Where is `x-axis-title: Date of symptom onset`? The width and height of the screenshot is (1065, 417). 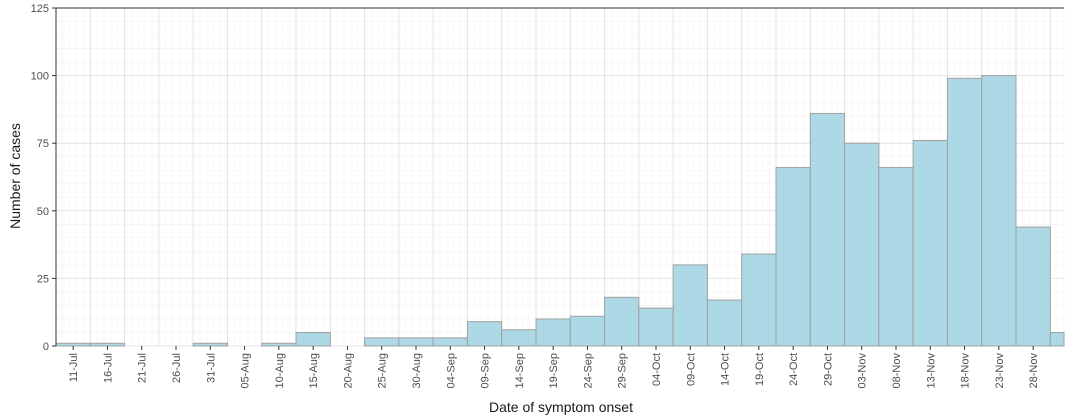 x-axis-title: Date of symptom onset is located at coordinates (561, 407).